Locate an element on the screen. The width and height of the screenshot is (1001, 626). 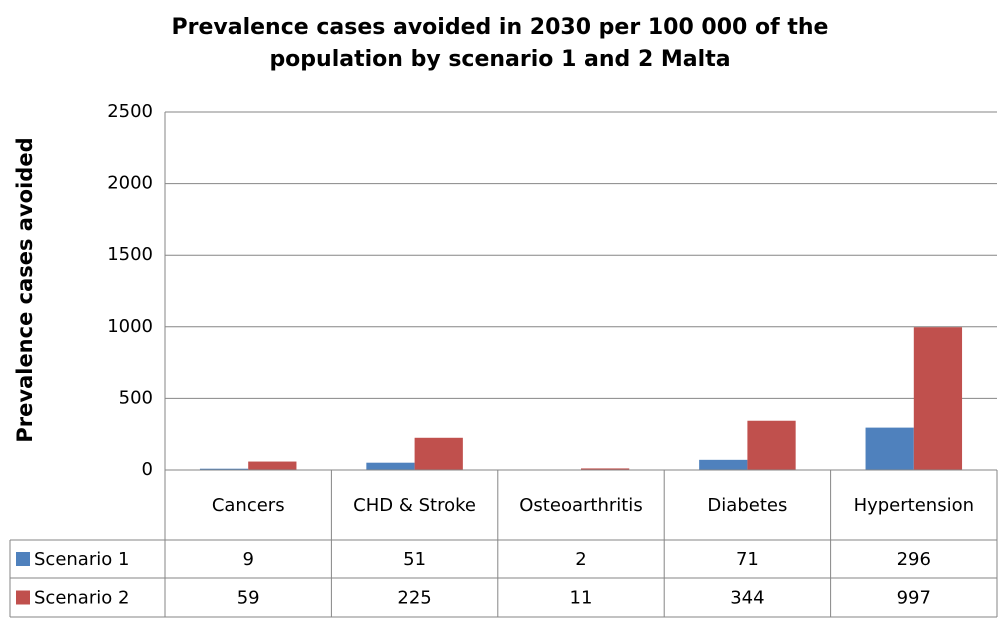
table-value: 225 is located at coordinates (414, 598).